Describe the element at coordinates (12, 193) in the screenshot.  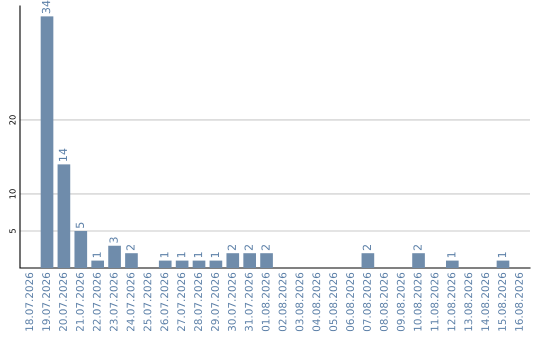
I see `y-tick-label: 10` at that location.